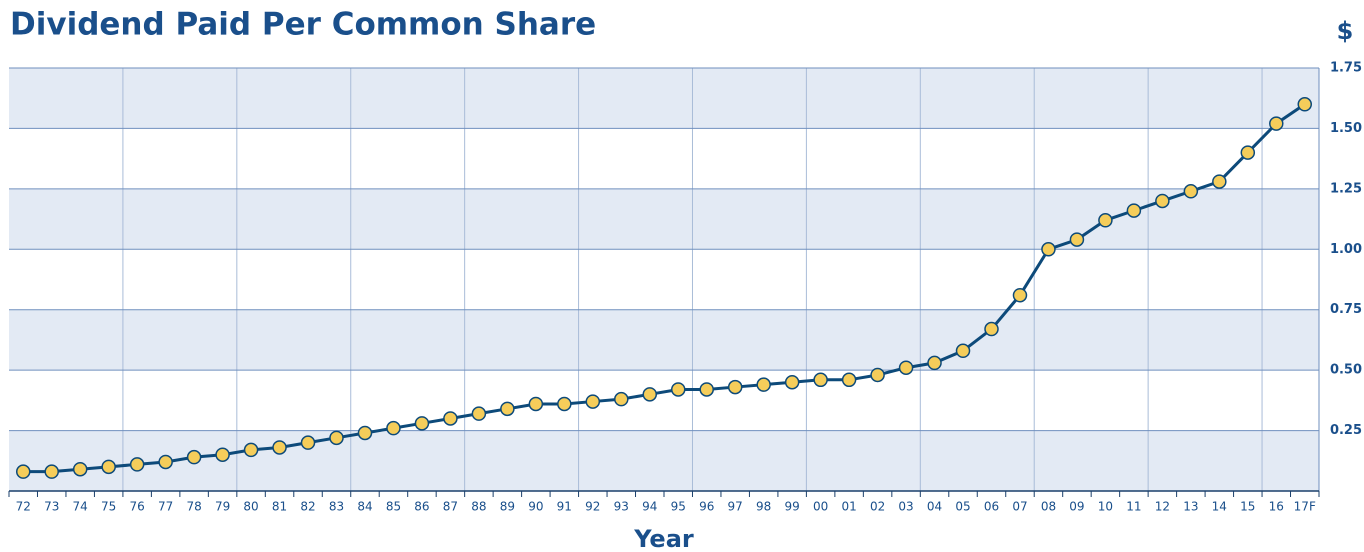 The image size is (1364, 552). What do you see at coordinates (165, 507) in the screenshot?
I see `x-tick-label: 77` at bounding box center [165, 507].